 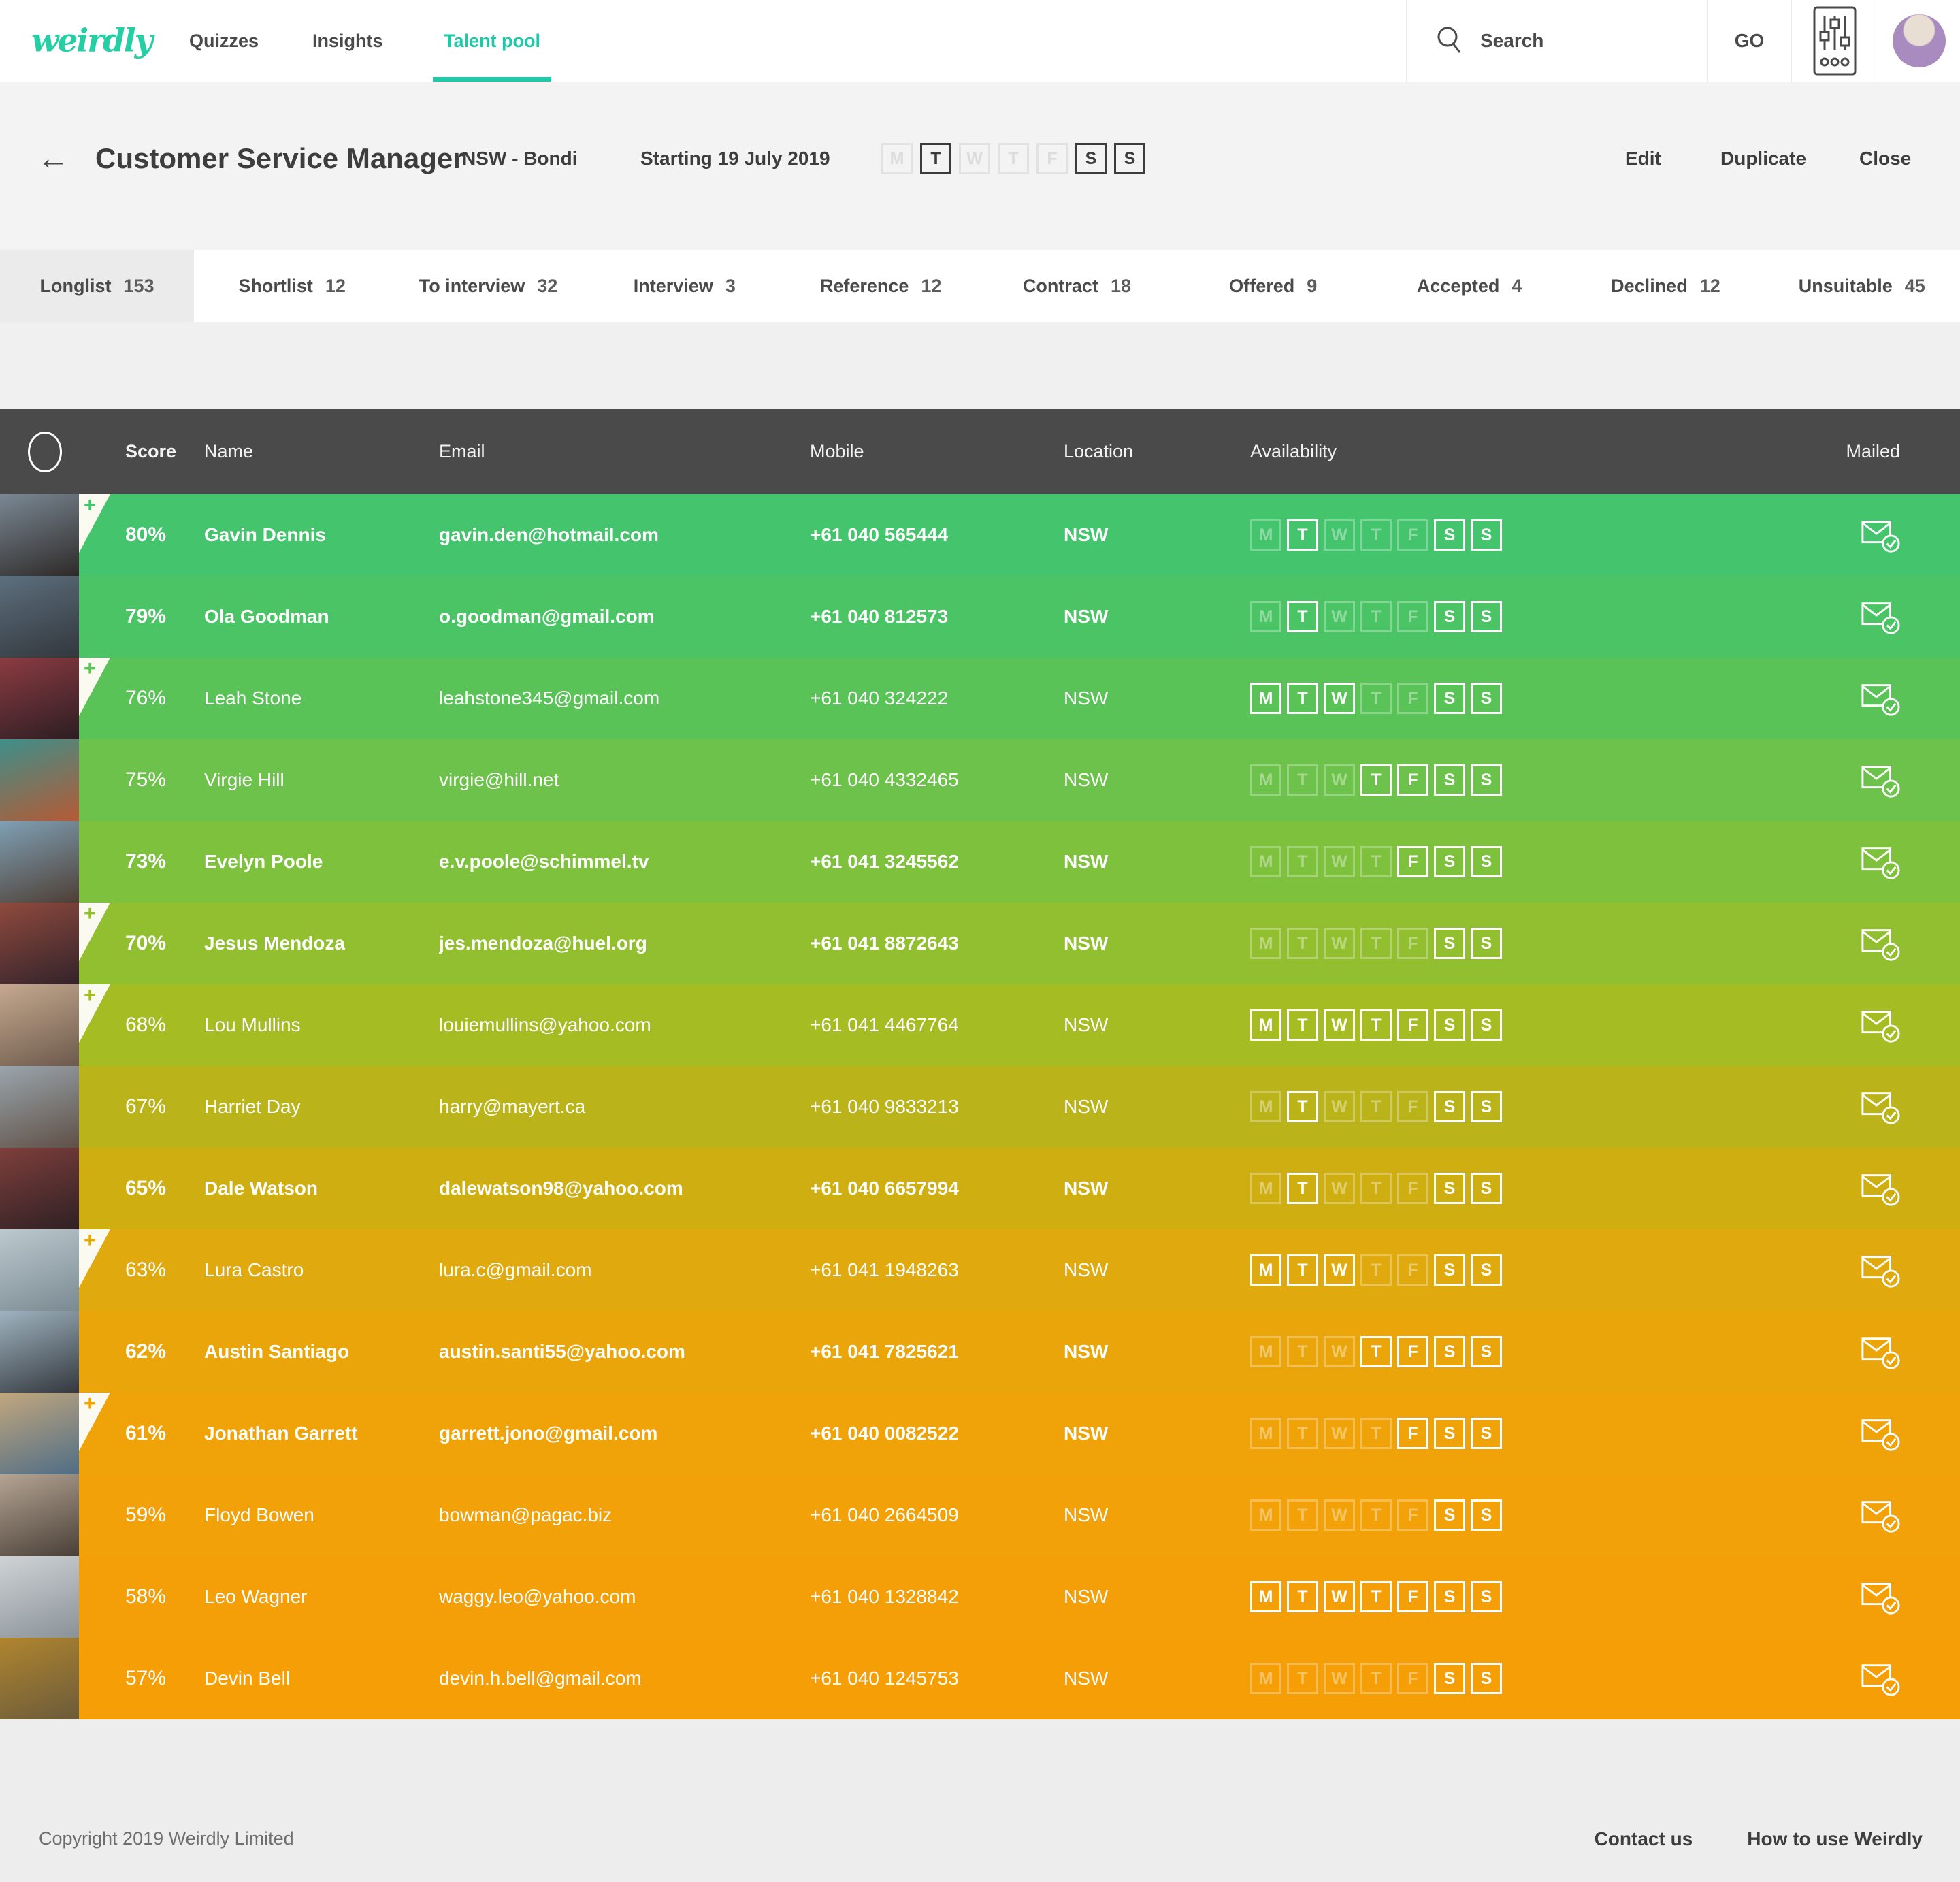 I want to click on tab-longlist: Longlist 153, so click(x=97, y=286).